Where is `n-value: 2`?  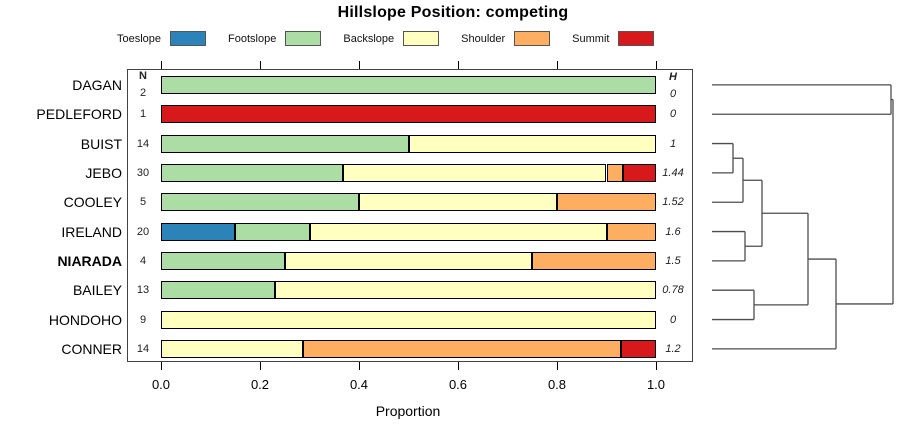
n-value: 2 is located at coordinates (143, 92).